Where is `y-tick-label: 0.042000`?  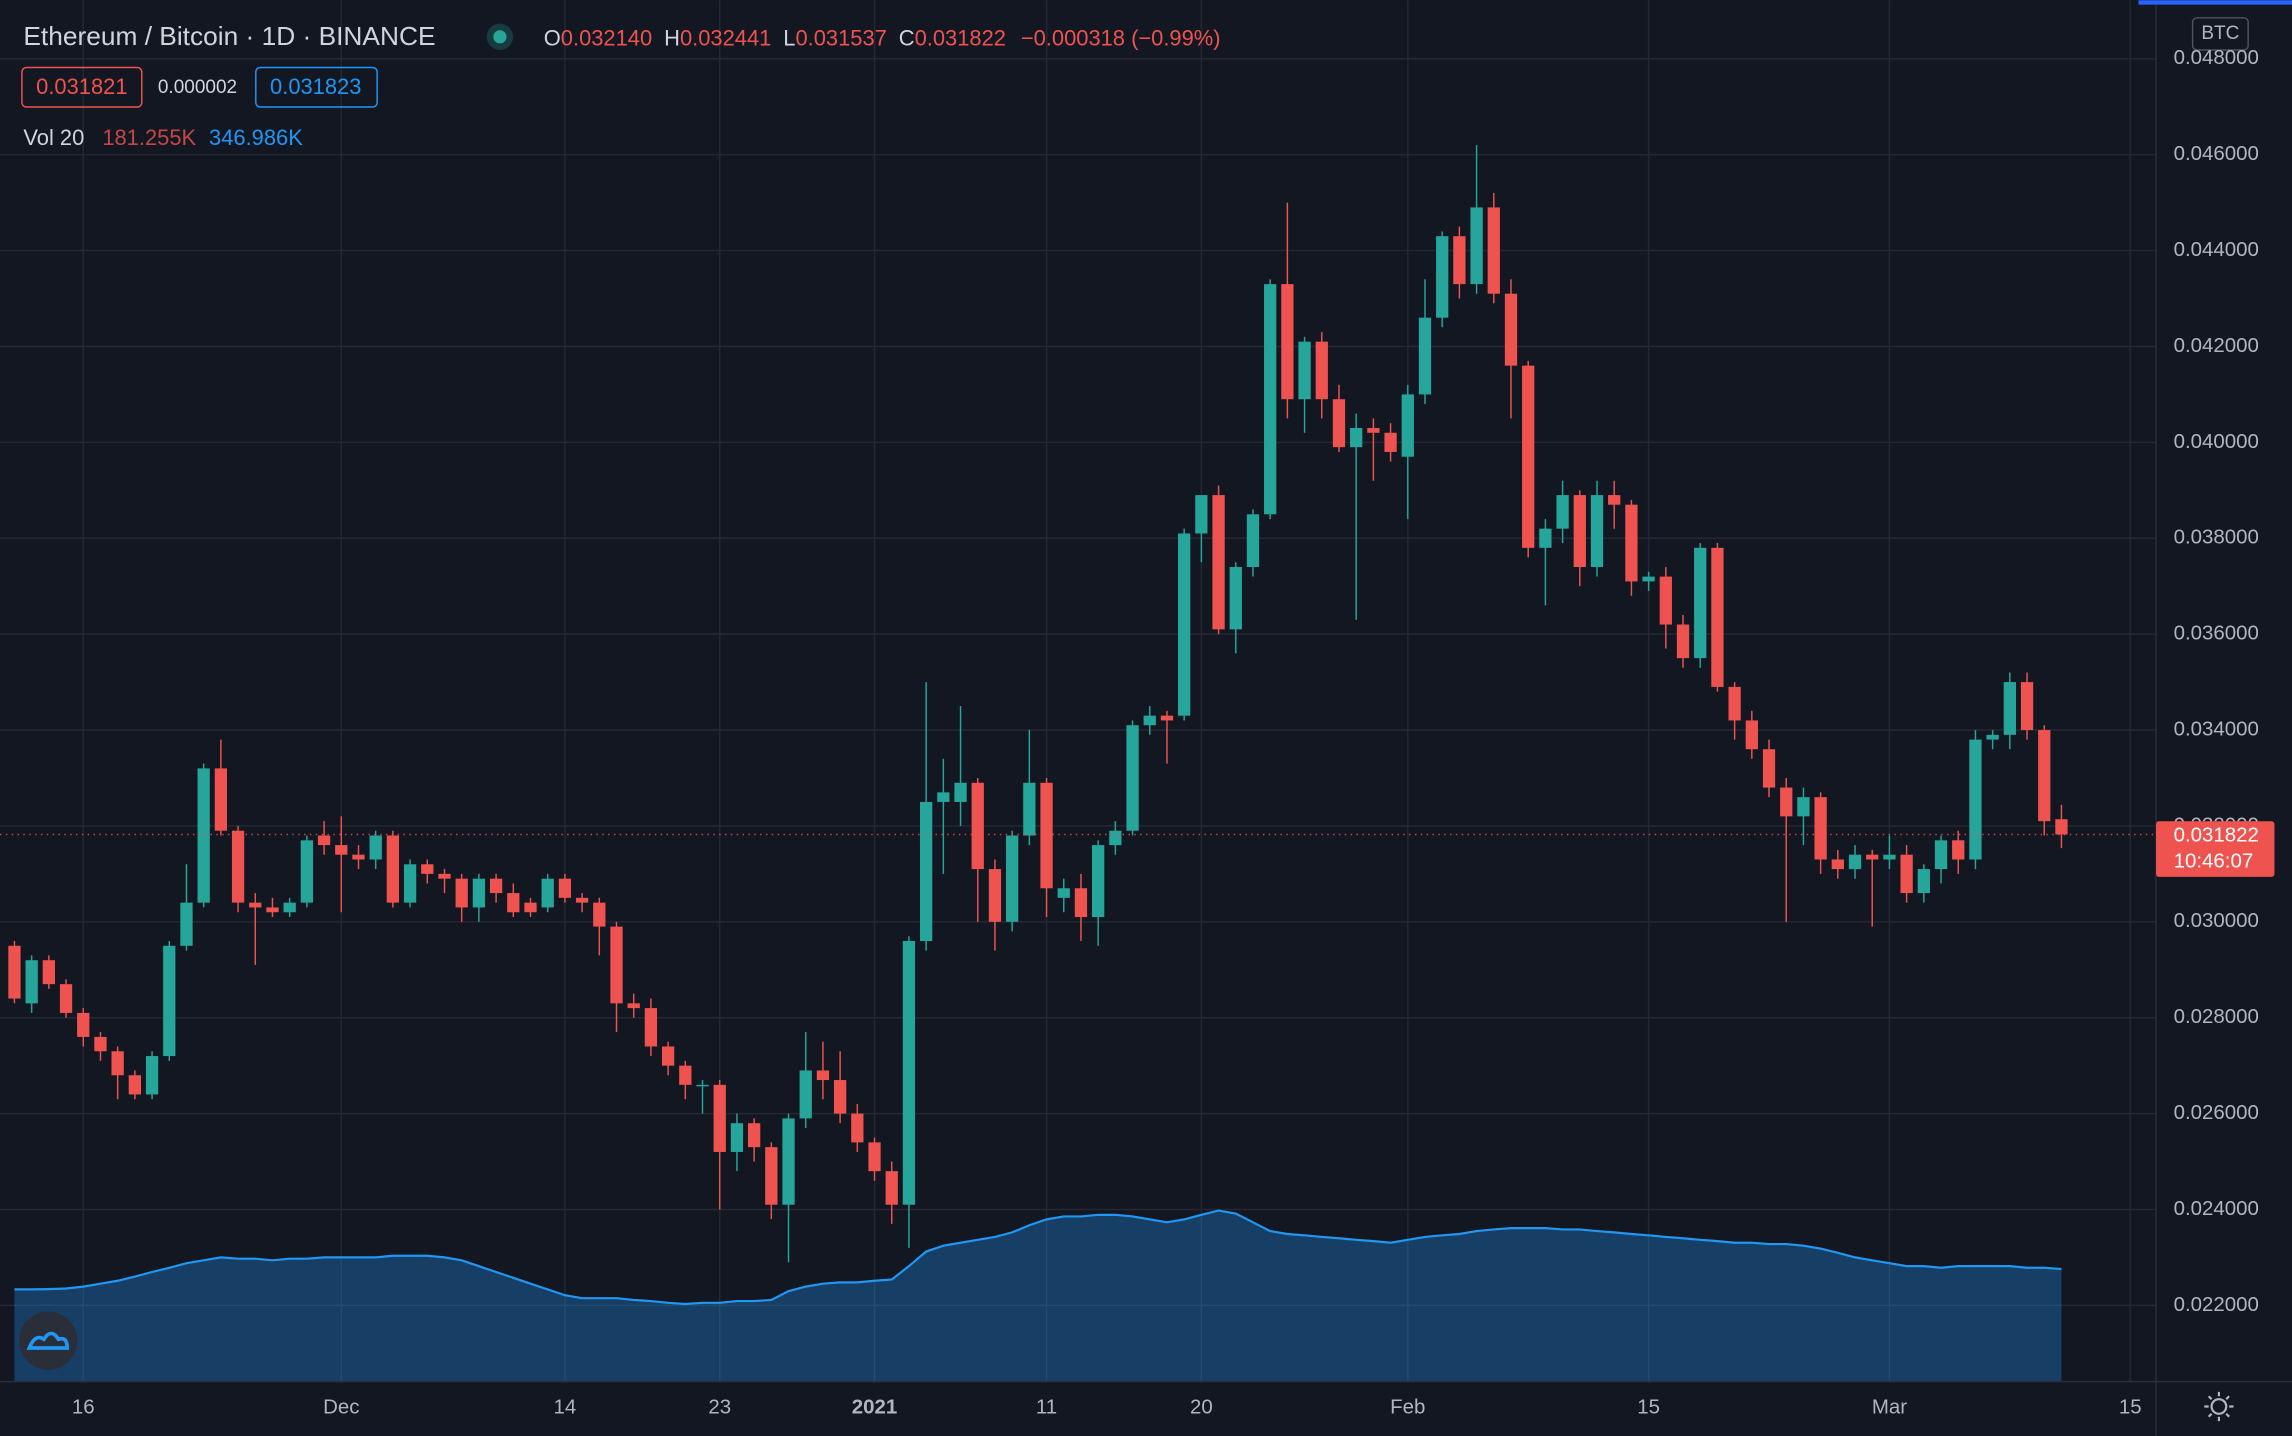 y-tick-label: 0.042000 is located at coordinates (2216, 345).